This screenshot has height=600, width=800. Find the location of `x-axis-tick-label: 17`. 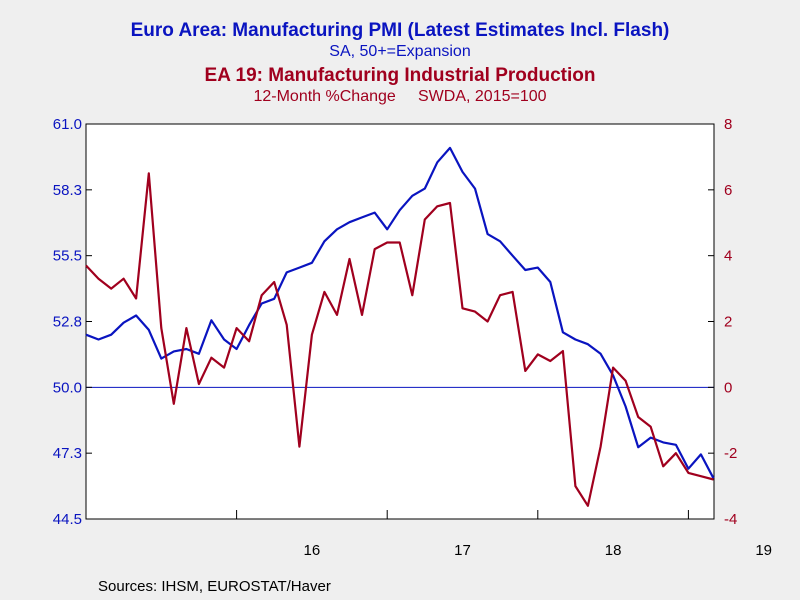

x-axis-tick-label: 17 is located at coordinates (462, 550).